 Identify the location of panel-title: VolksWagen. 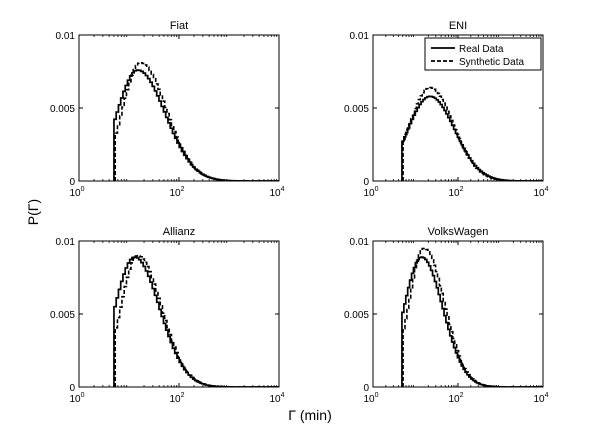
(458, 232).